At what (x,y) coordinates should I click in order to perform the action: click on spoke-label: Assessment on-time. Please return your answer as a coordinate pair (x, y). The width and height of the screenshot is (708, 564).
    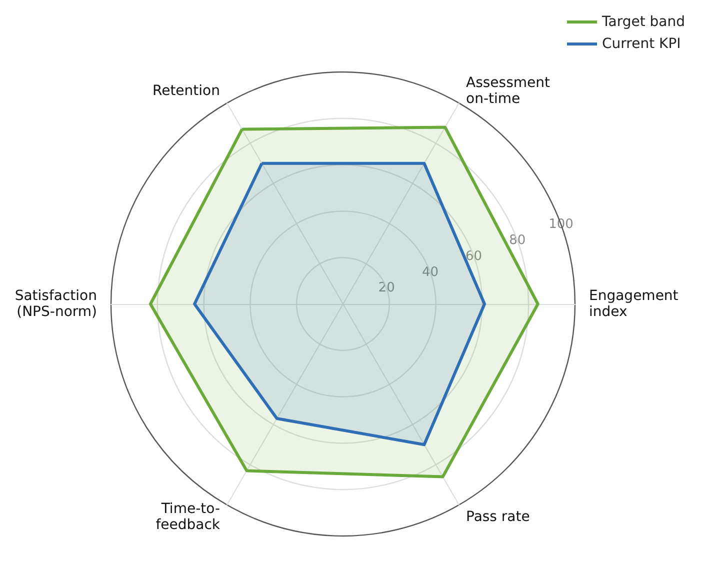
    Looking at the image, I should click on (508, 90).